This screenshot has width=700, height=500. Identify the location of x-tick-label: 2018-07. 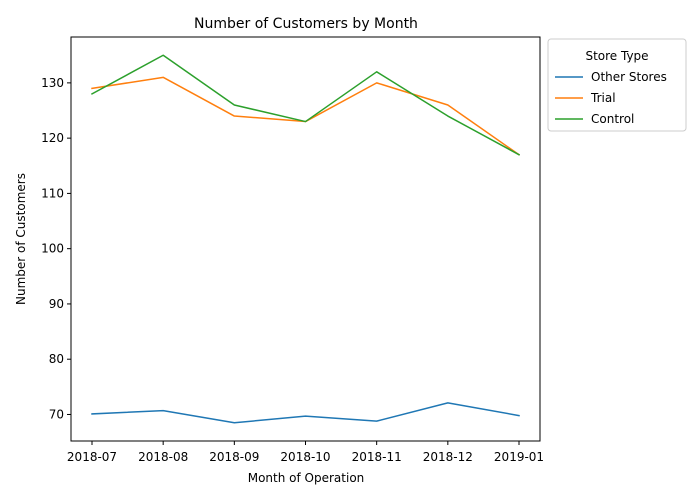
(92, 457).